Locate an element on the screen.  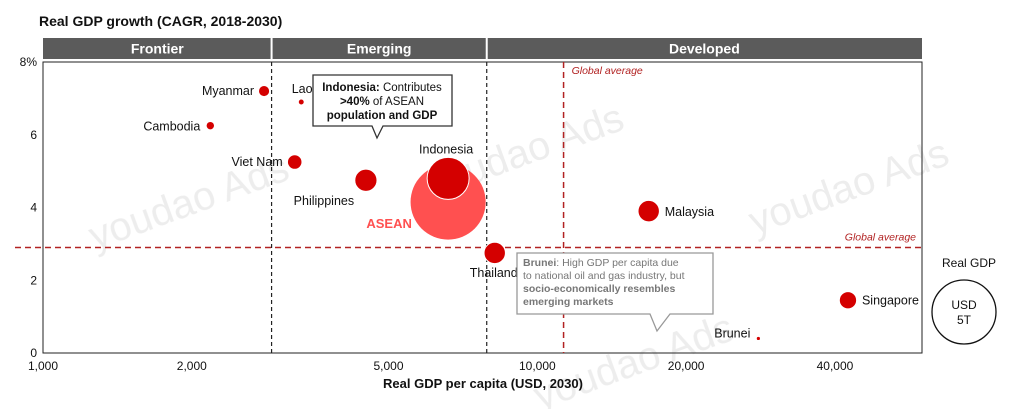
size-legend-line2: 5T is located at coordinates (964, 320).